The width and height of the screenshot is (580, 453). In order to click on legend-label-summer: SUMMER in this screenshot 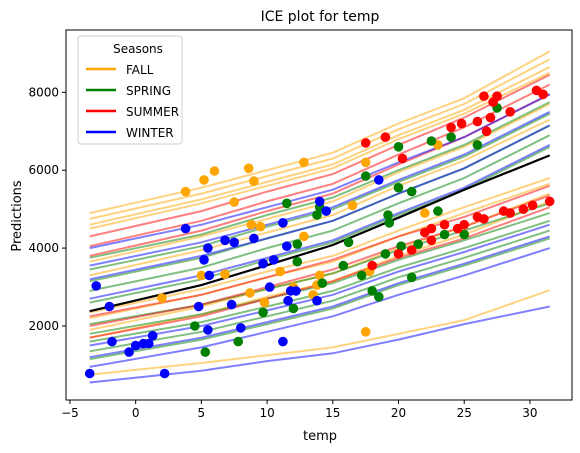, I will do `click(152, 112)`.